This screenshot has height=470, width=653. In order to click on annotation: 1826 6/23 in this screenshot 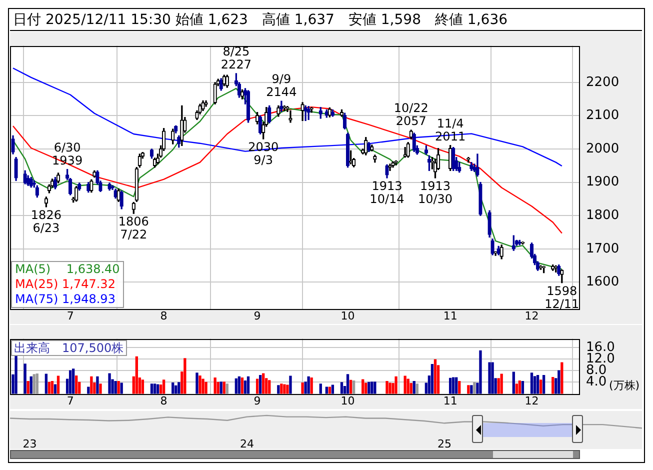, I will do `click(46, 222)`.